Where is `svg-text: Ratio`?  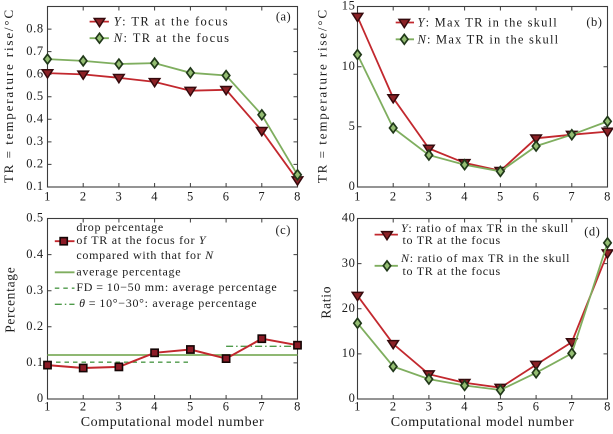
svg-text: Ratio is located at coordinates (325, 302).